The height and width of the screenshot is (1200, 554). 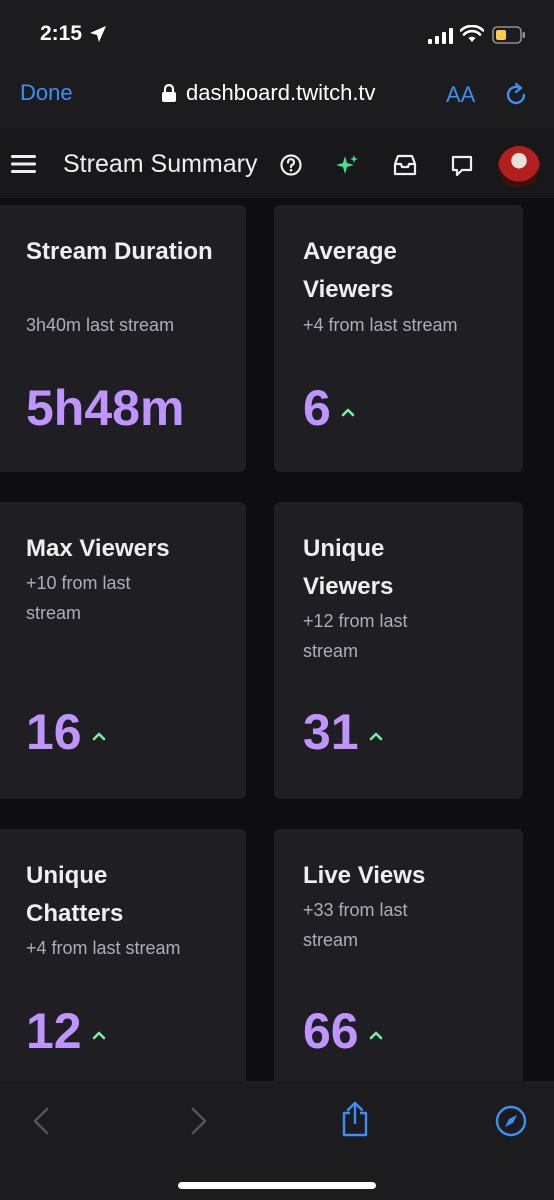 What do you see at coordinates (123, 338) in the screenshot?
I see `stat-card-stream-duration: Stream Duration 3h40m last stream 5h48m` at bounding box center [123, 338].